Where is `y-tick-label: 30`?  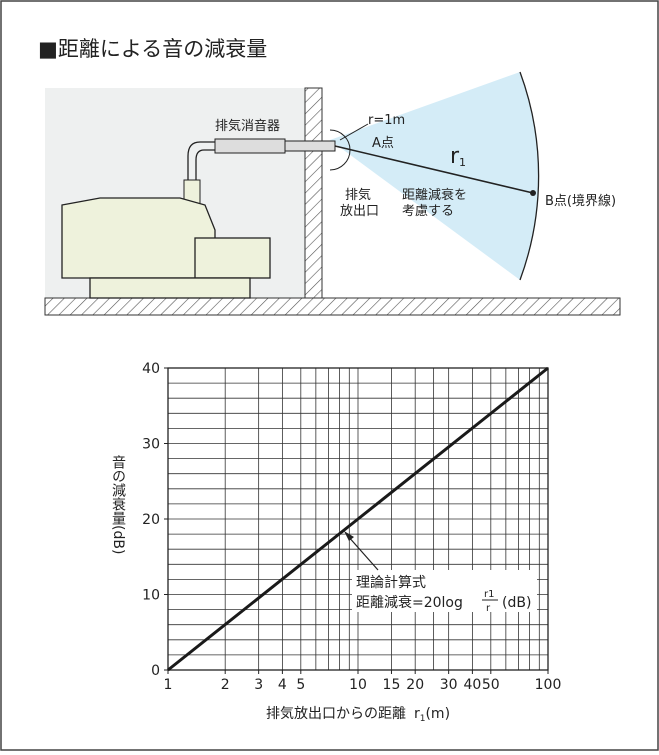 y-tick-label: 30 is located at coordinates (151, 445).